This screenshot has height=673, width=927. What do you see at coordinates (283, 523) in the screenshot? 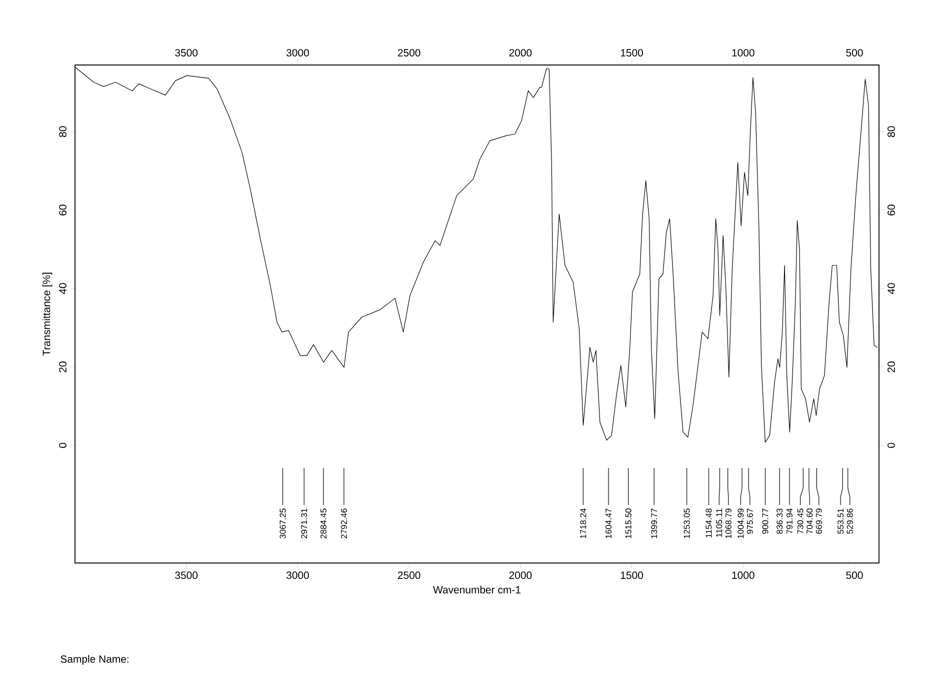
I see `annotation: 3067.25` at bounding box center [283, 523].